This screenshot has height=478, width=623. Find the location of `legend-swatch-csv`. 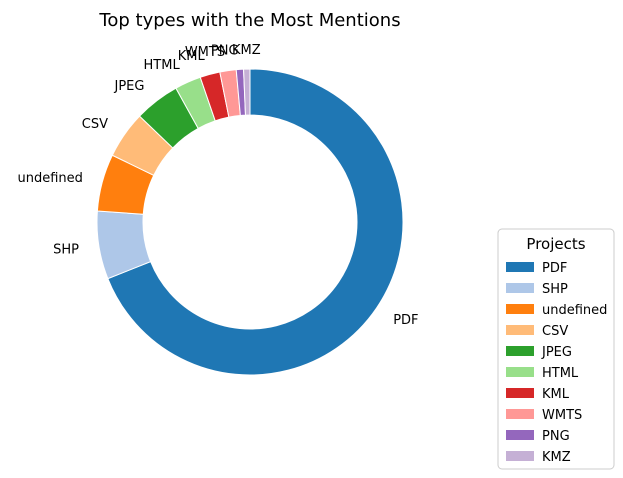

legend-swatch-csv is located at coordinates (520, 330).